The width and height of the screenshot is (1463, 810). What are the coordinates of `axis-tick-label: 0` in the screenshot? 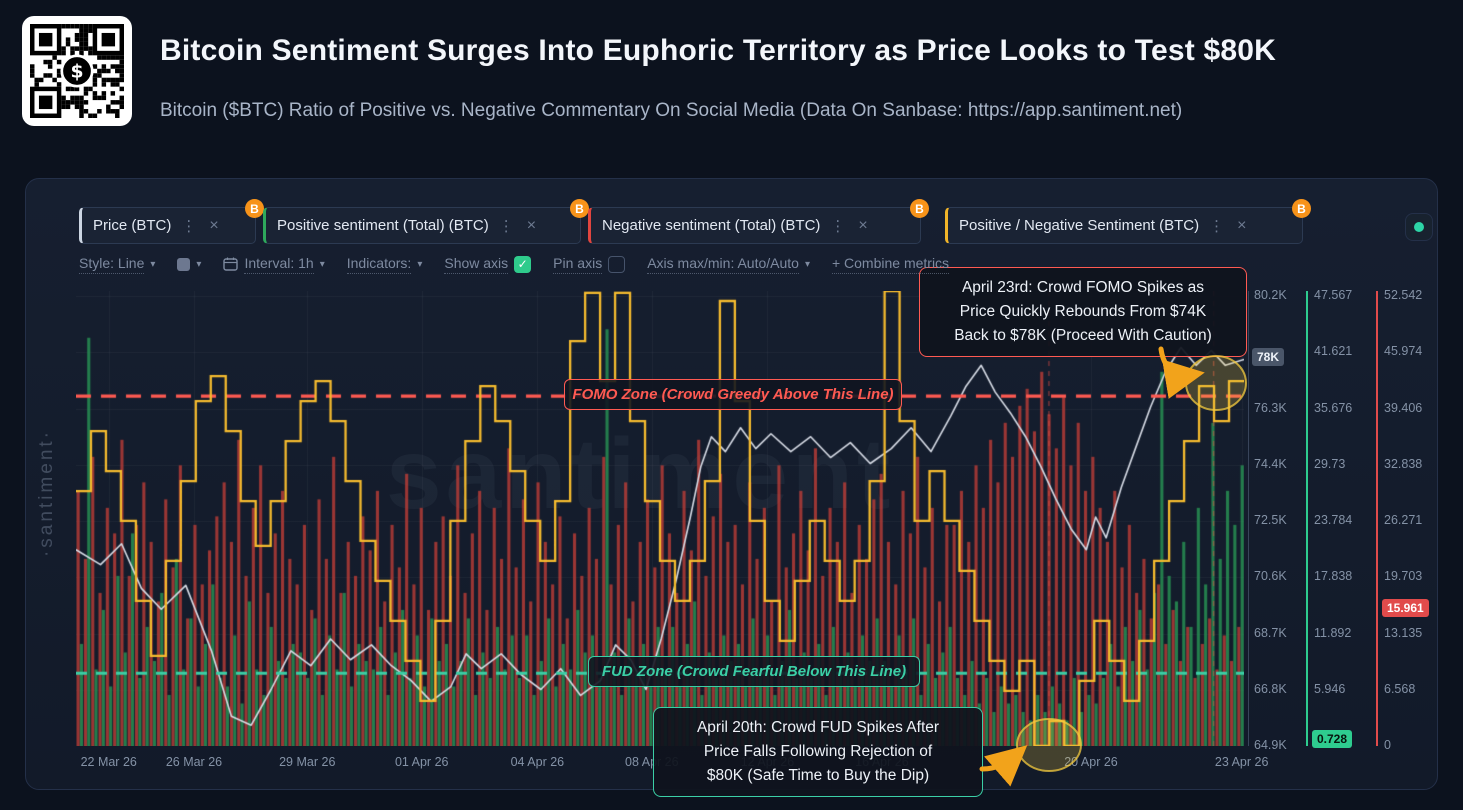 It's located at (1387, 745).